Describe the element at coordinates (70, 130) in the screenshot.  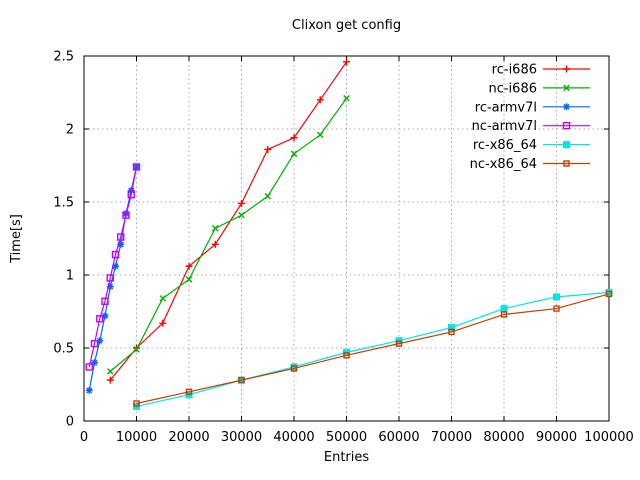
I see `y-tick-label: 2` at that location.